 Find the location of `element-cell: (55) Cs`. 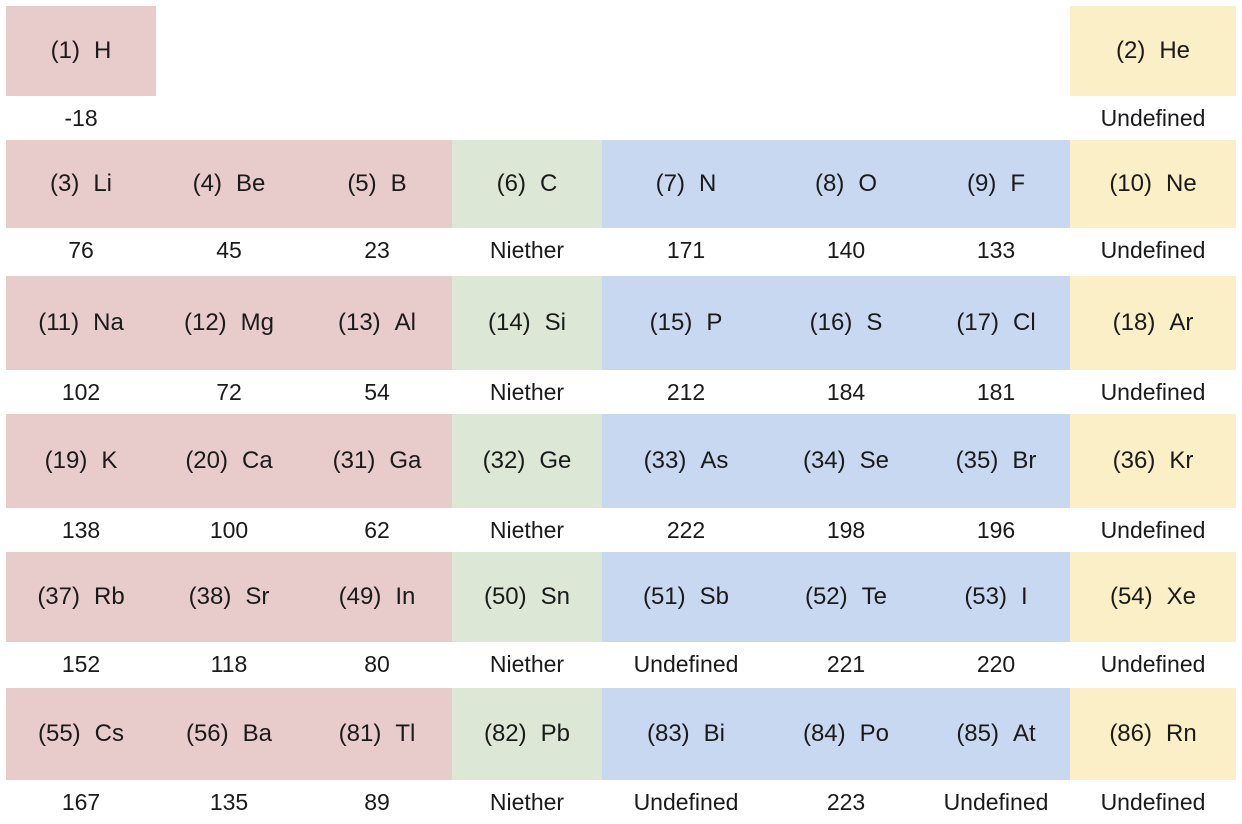

element-cell: (55) Cs is located at coordinates (81, 734).